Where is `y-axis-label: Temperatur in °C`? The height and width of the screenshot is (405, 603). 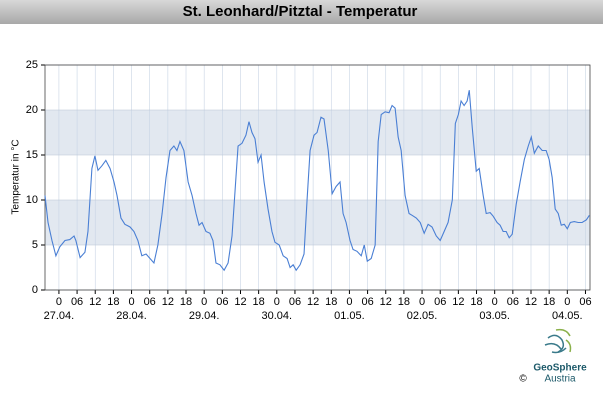
y-axis-label: Temperatur in °C is located at coordinates (16, 176).